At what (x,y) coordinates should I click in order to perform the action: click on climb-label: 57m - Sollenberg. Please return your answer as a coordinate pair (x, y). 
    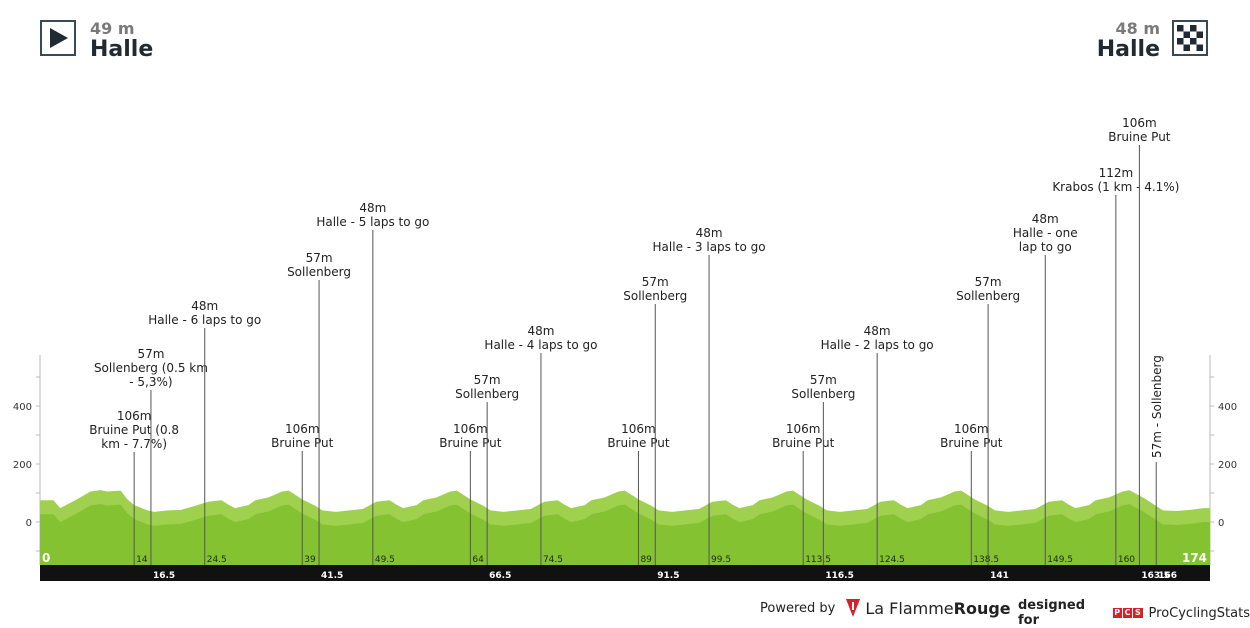
    Looking at the image, I should click on (1157, 406).